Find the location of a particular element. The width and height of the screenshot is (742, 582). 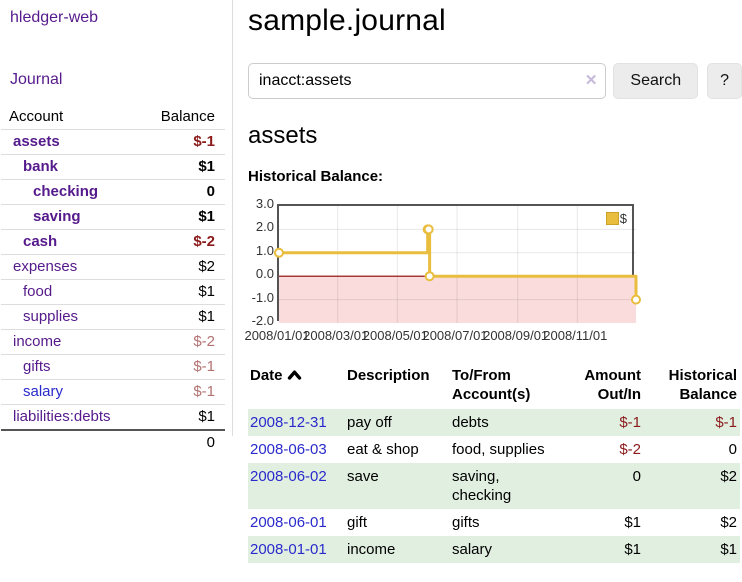

y-axis-label: -2.0 is located at coordinates (262, 320).